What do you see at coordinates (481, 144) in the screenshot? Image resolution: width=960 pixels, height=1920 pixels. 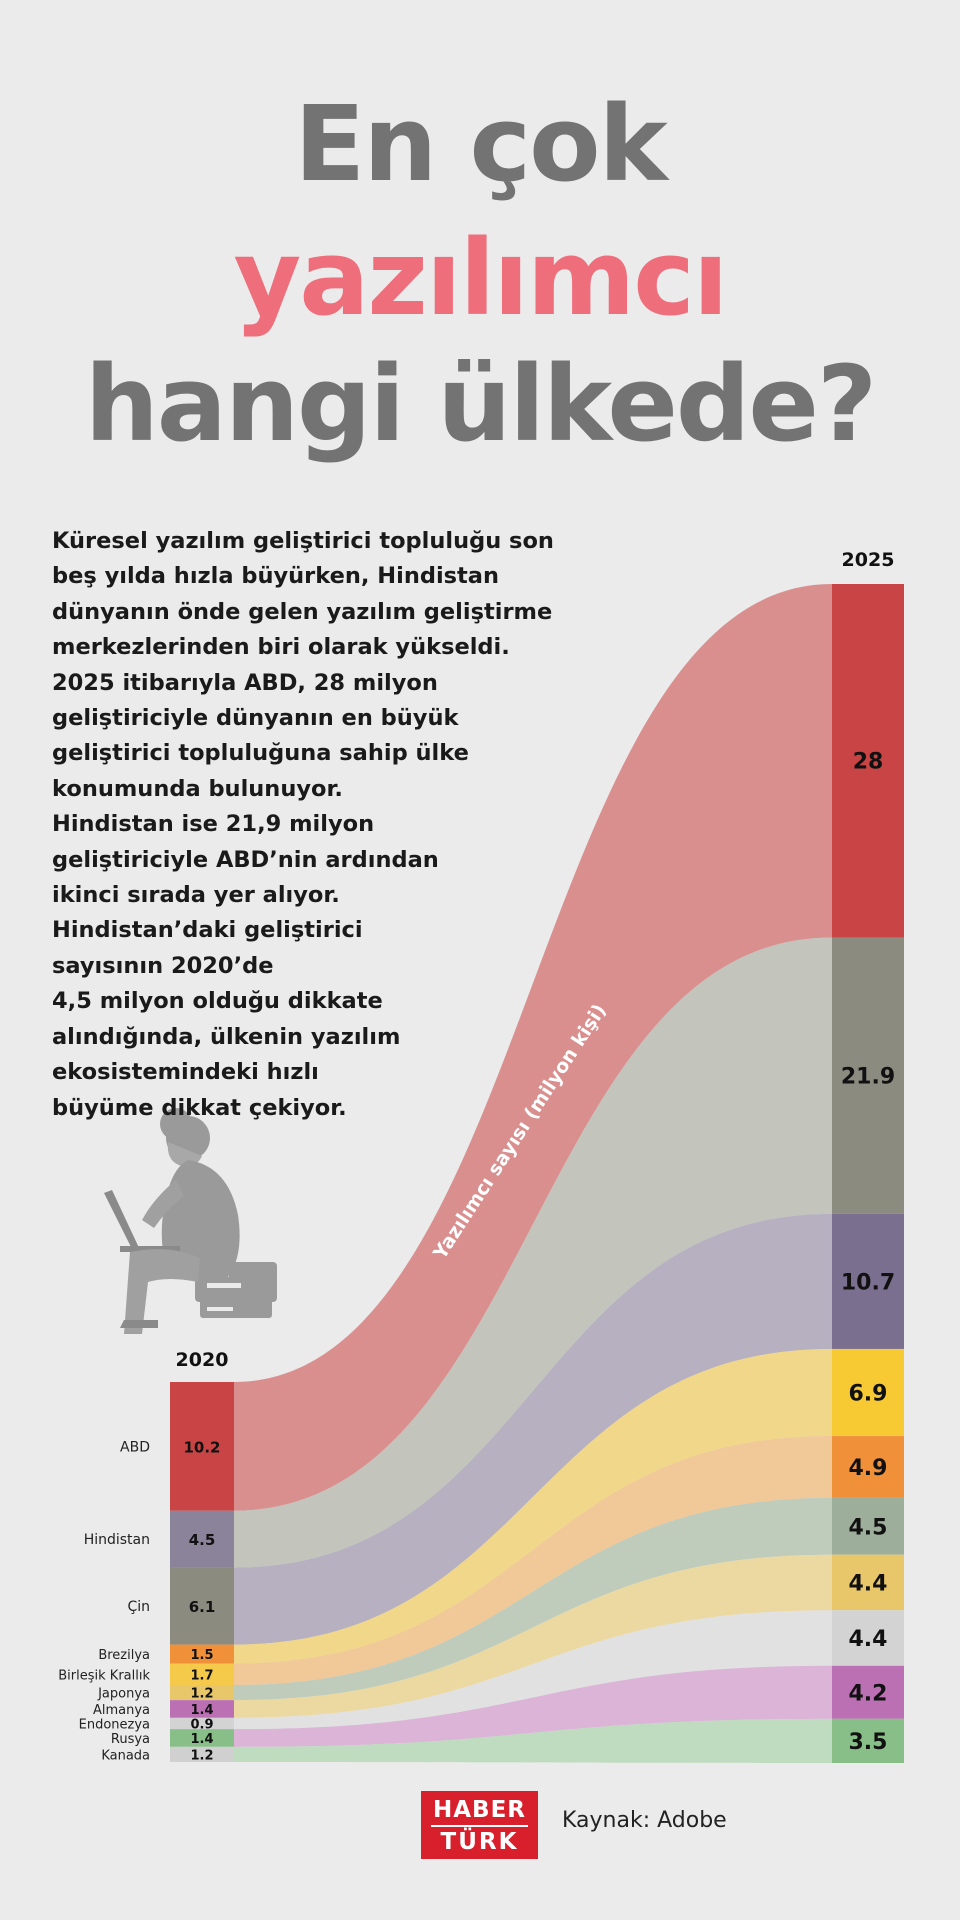 I see `title-line-1: En çok` at bounding box center [481, 144].